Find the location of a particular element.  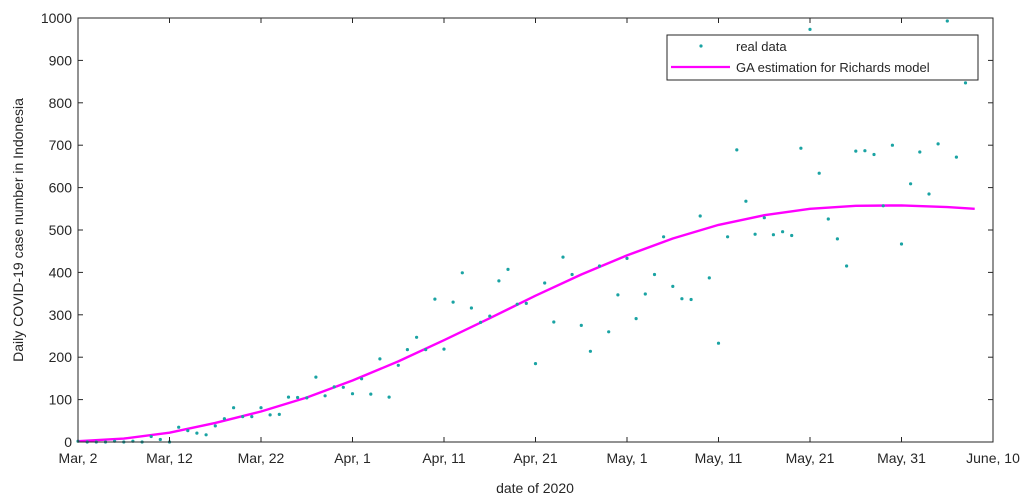

x-tick-label: Mar, 12 is located at coordinates (169, 458).